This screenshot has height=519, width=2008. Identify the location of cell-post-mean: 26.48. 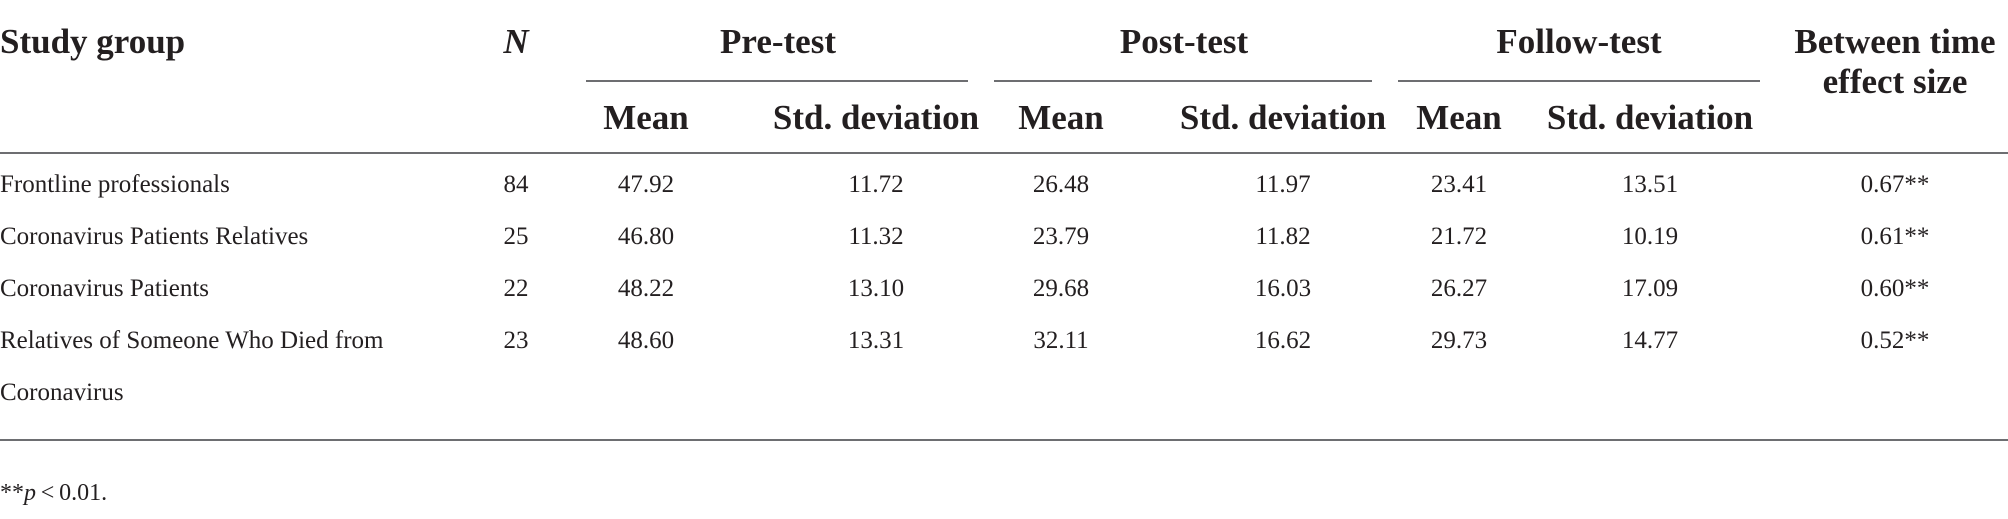
(1061, 184).